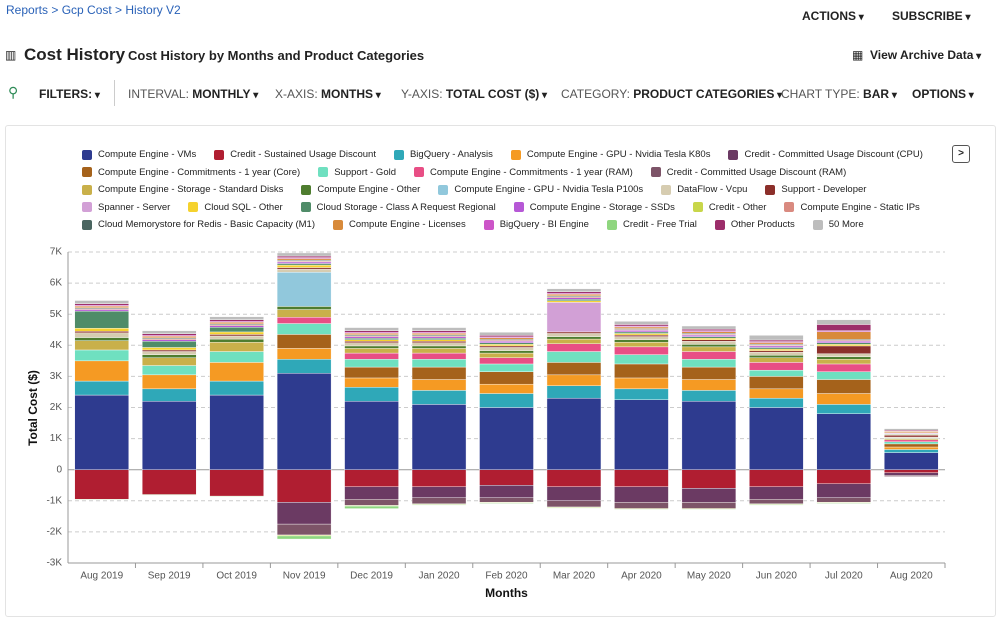  What do you see at coordinates (671, 94) in the screenshot?
I see `toolbar-item: CATEGORY: PRODUCT CATEGORIES` at bounding box center [671, 94].